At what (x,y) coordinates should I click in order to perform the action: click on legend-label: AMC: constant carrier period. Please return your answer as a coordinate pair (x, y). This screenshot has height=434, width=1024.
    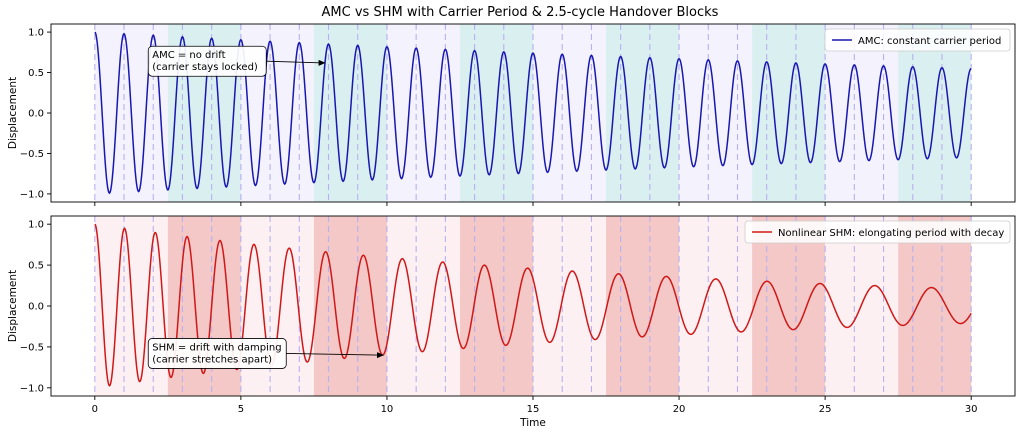
    Looking at the image, I should click on (929, 41).